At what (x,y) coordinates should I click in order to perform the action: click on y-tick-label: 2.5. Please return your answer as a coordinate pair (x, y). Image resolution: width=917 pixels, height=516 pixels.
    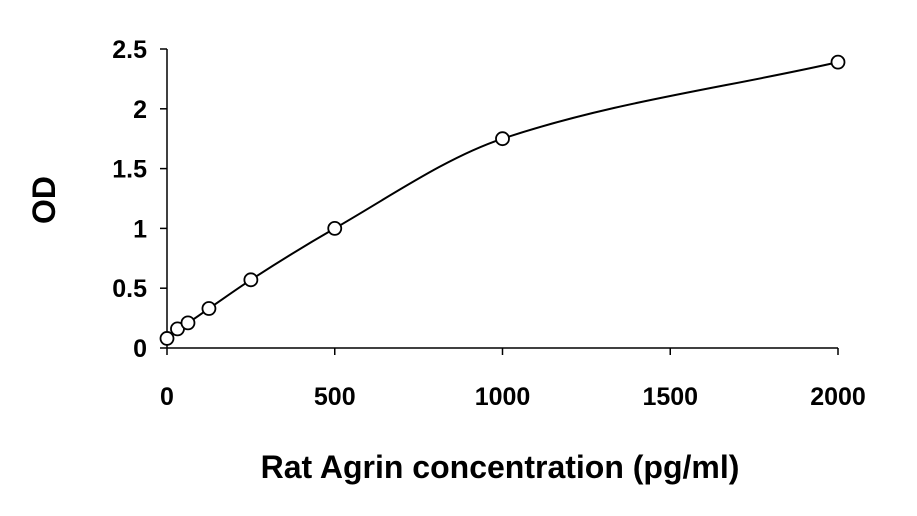
    Looking at the image, I should click on (129, 50).